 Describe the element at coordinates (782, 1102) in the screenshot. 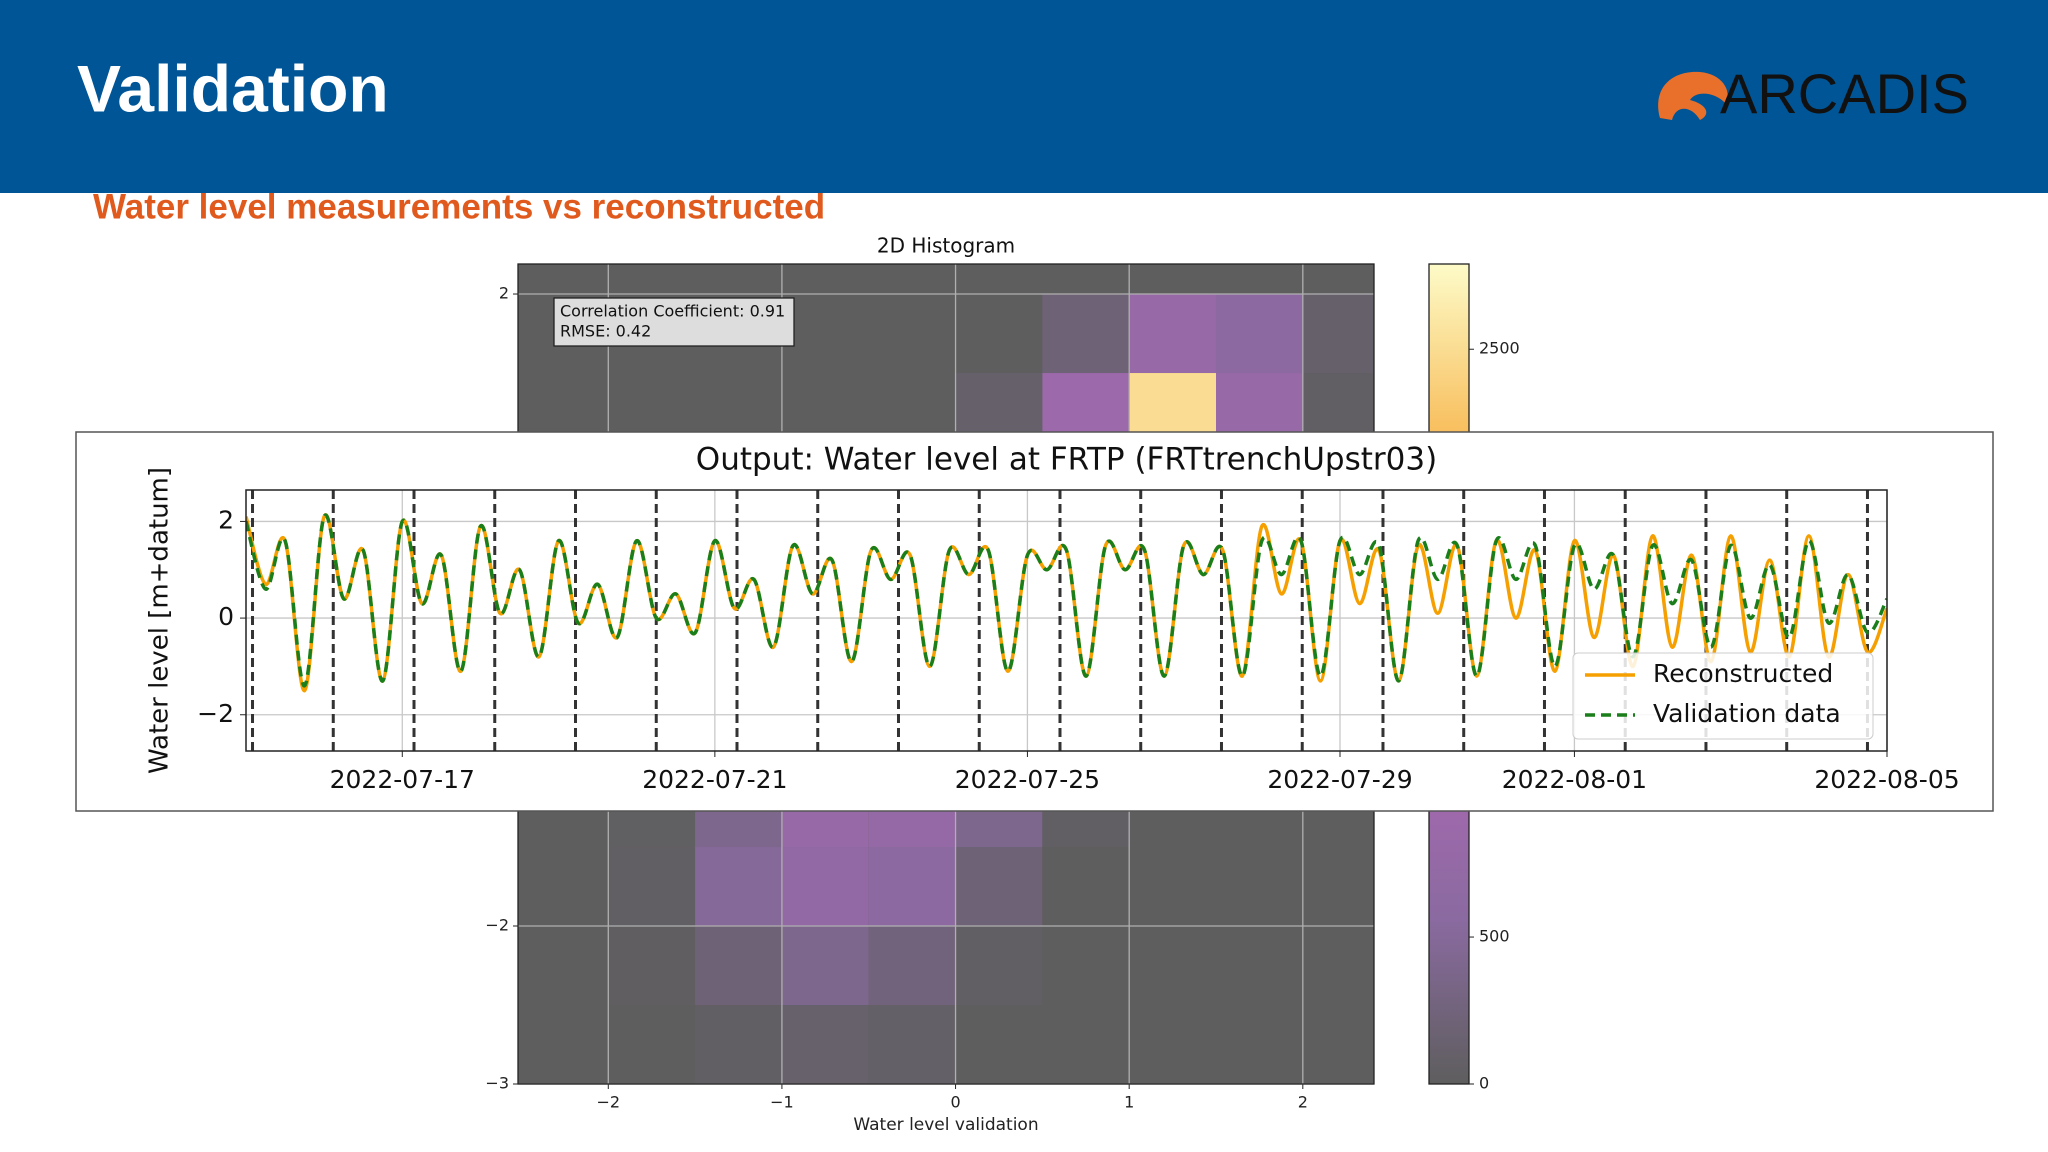

I see `x-tick-label: −1` at that location.